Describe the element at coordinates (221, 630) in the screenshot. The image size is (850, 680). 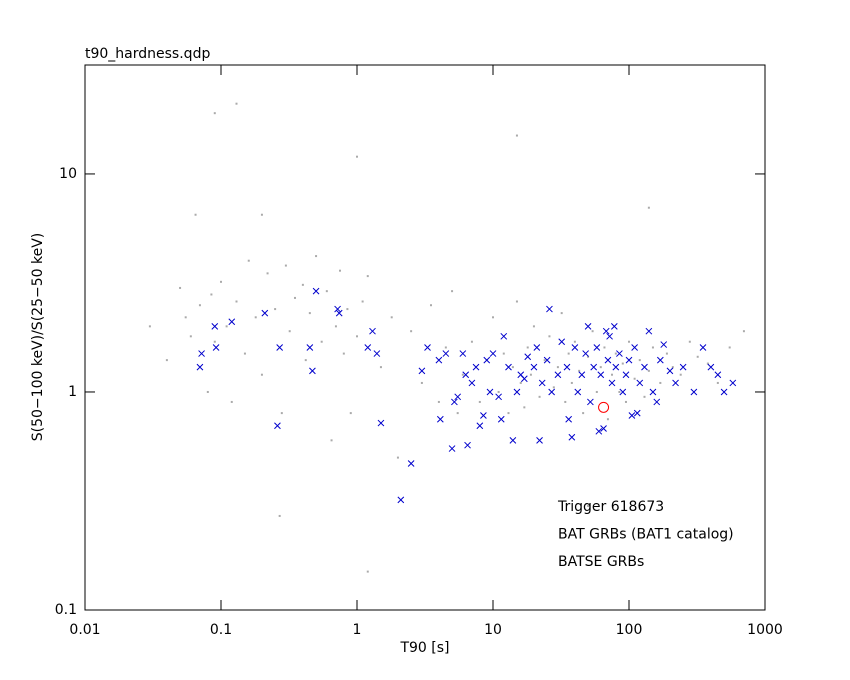
I see `x-tick-label: 0.1` at that location.